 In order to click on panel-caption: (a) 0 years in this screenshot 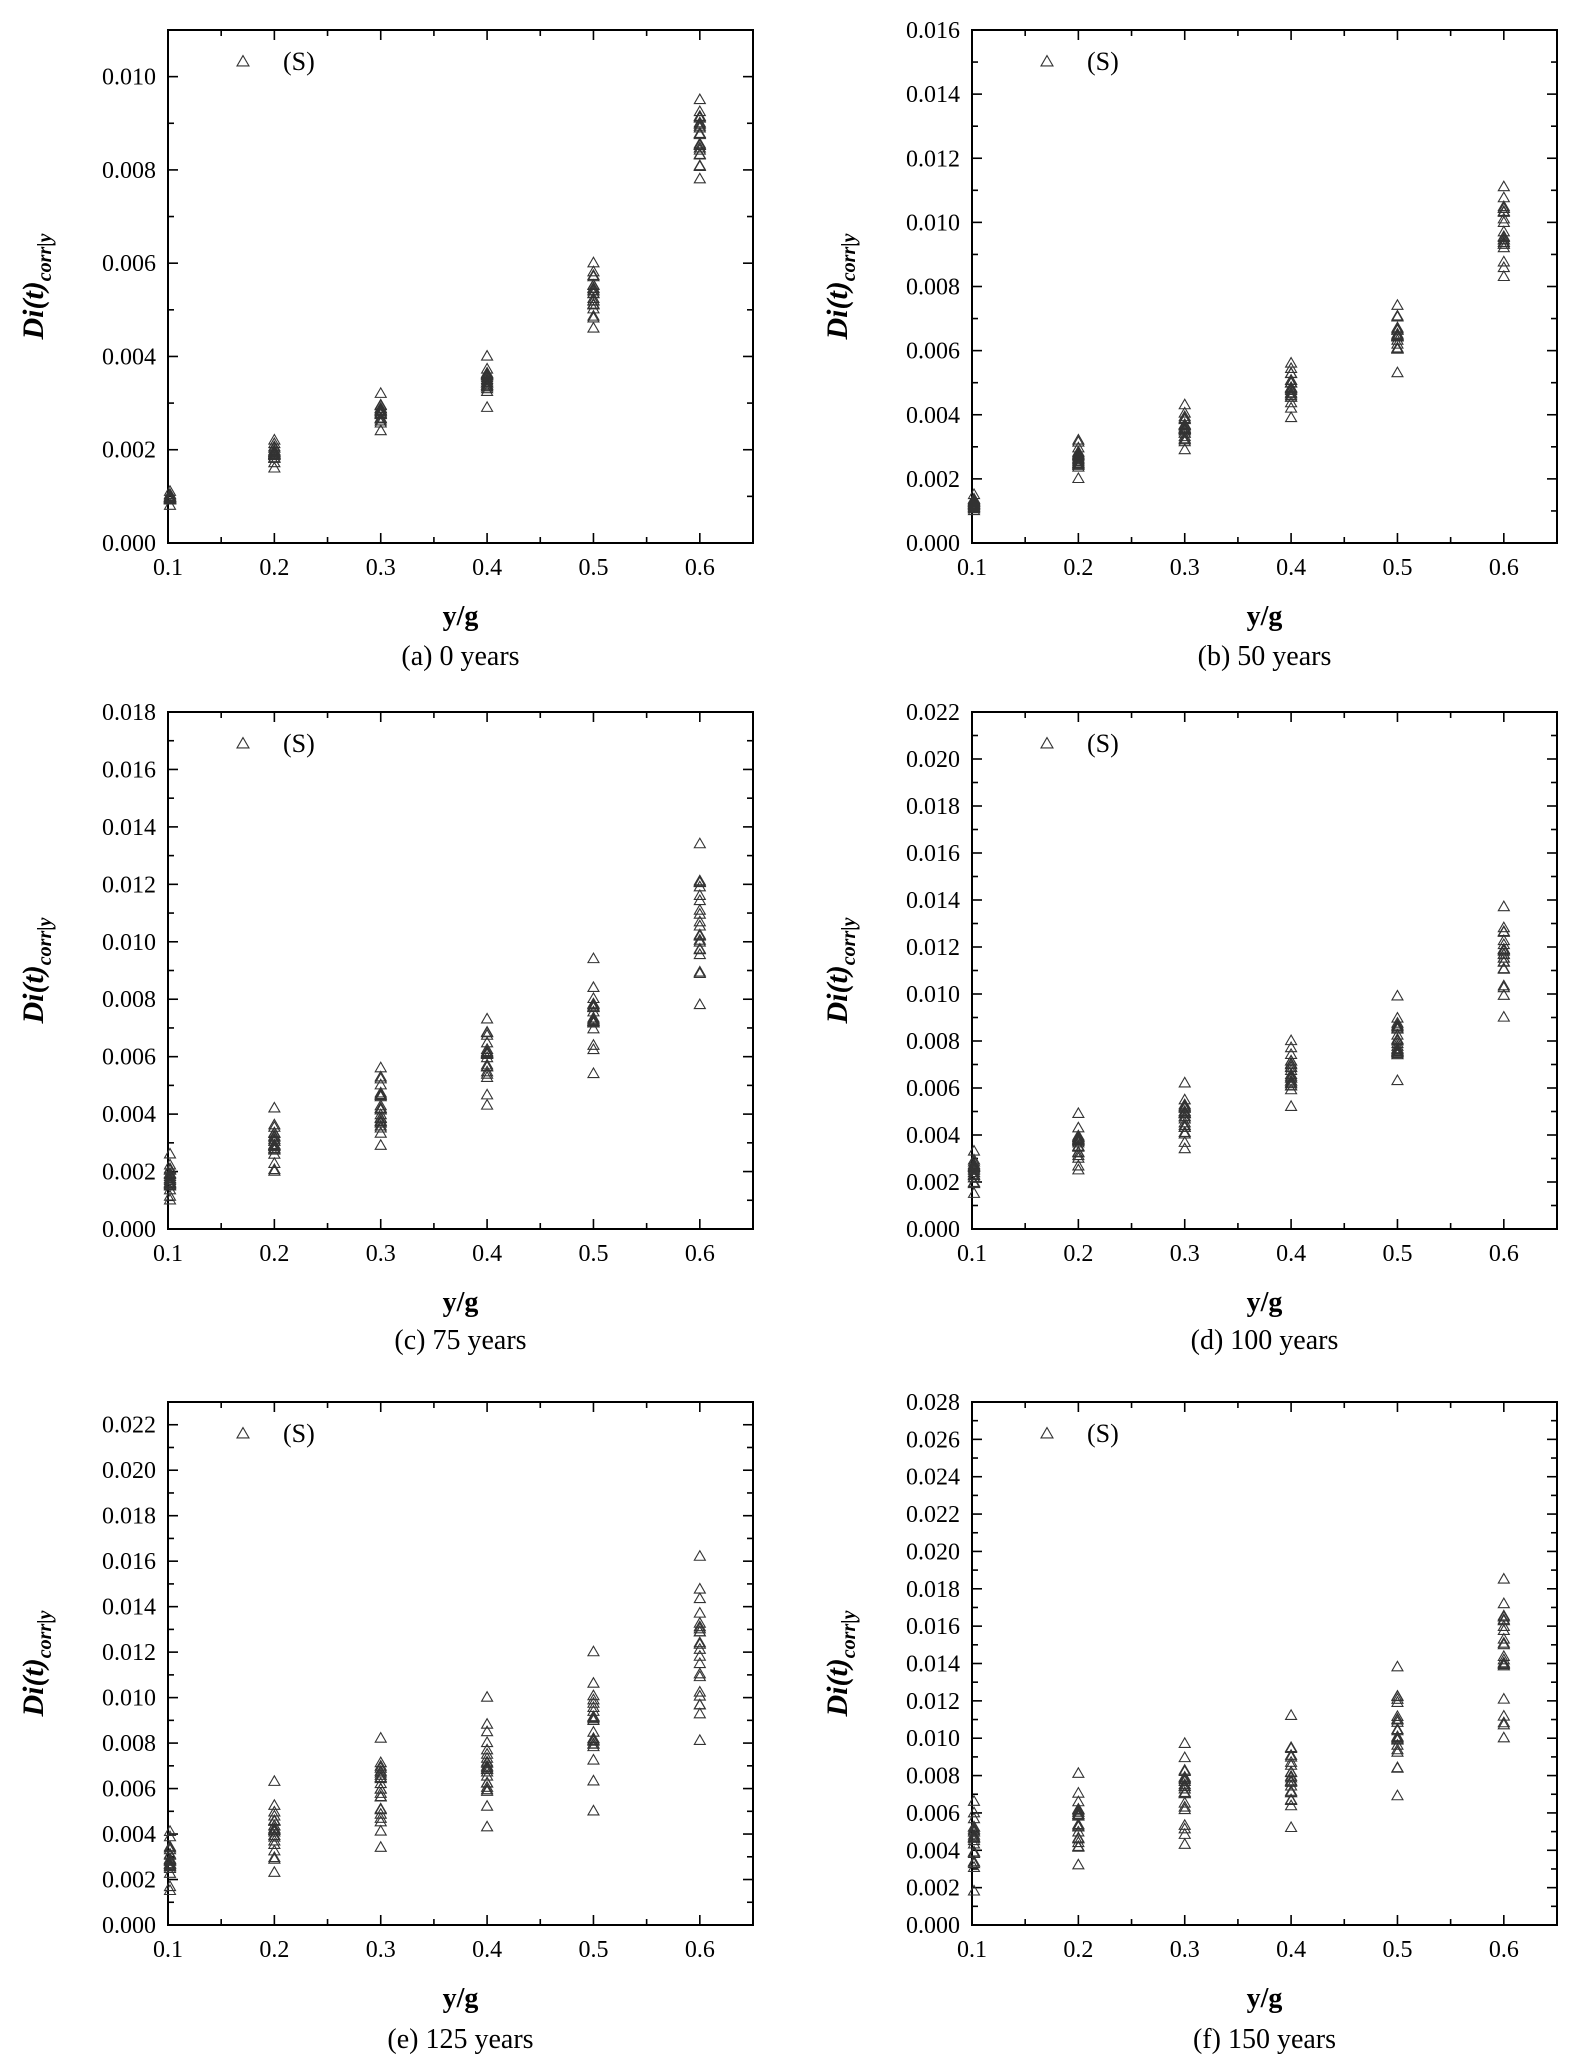, I will do `click(460, 656)`.